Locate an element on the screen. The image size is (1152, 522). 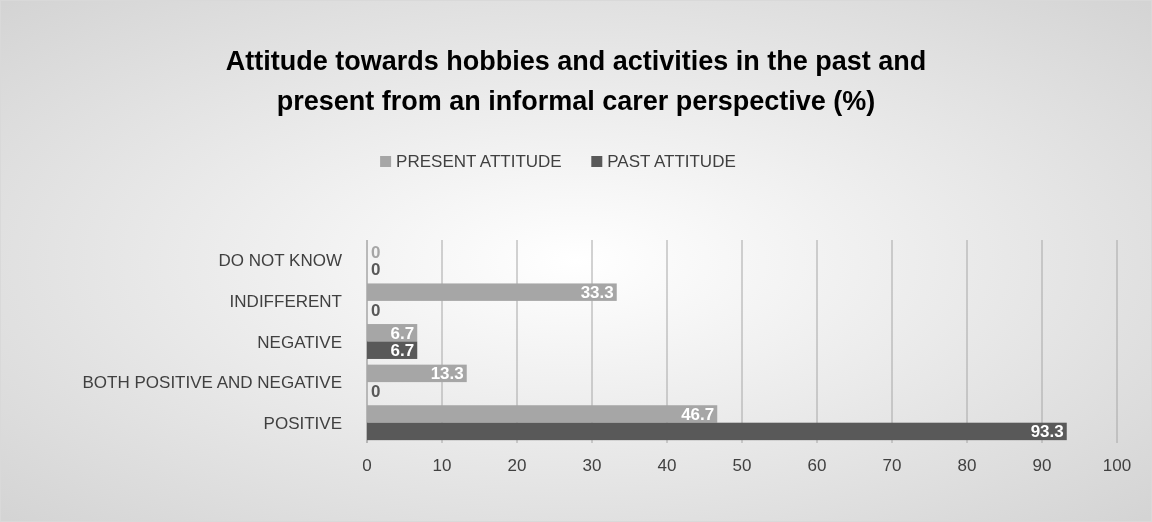
x-tick-label: 80 is located at coordinates (967, 465).